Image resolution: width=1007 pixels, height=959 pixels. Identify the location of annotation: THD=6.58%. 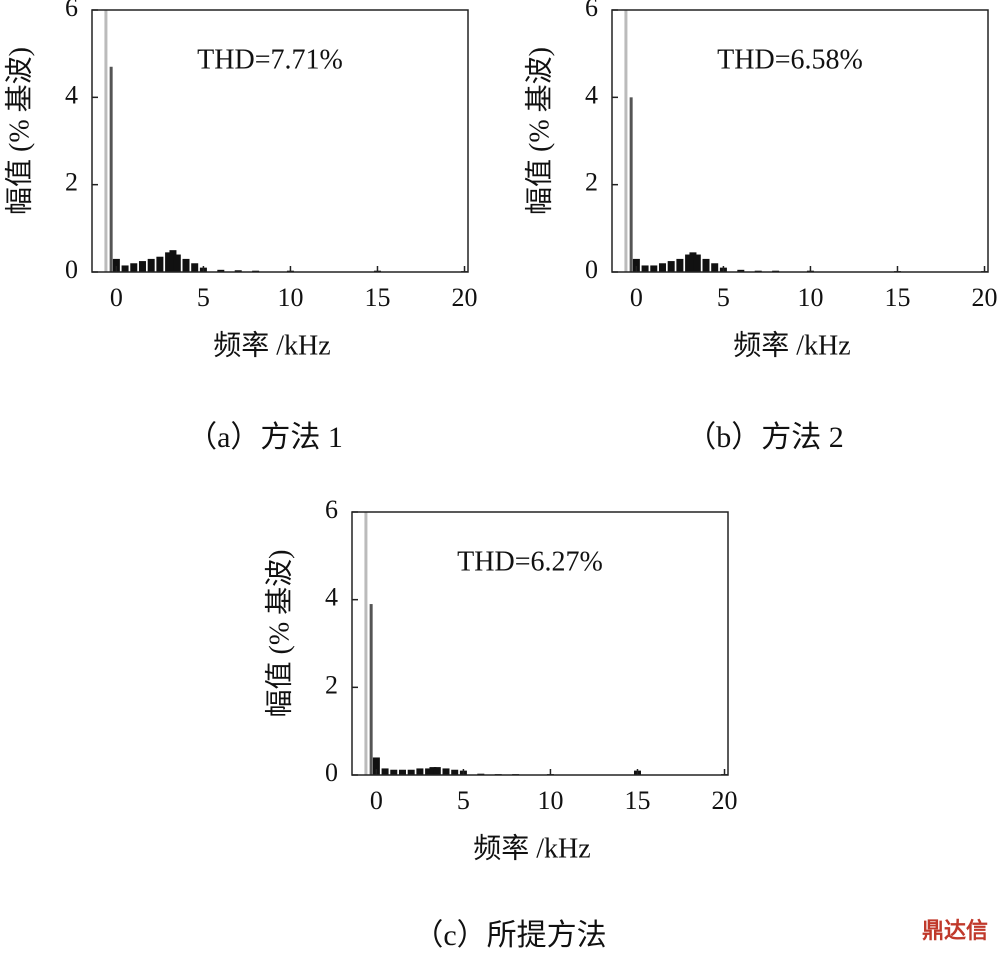
(790, 59).